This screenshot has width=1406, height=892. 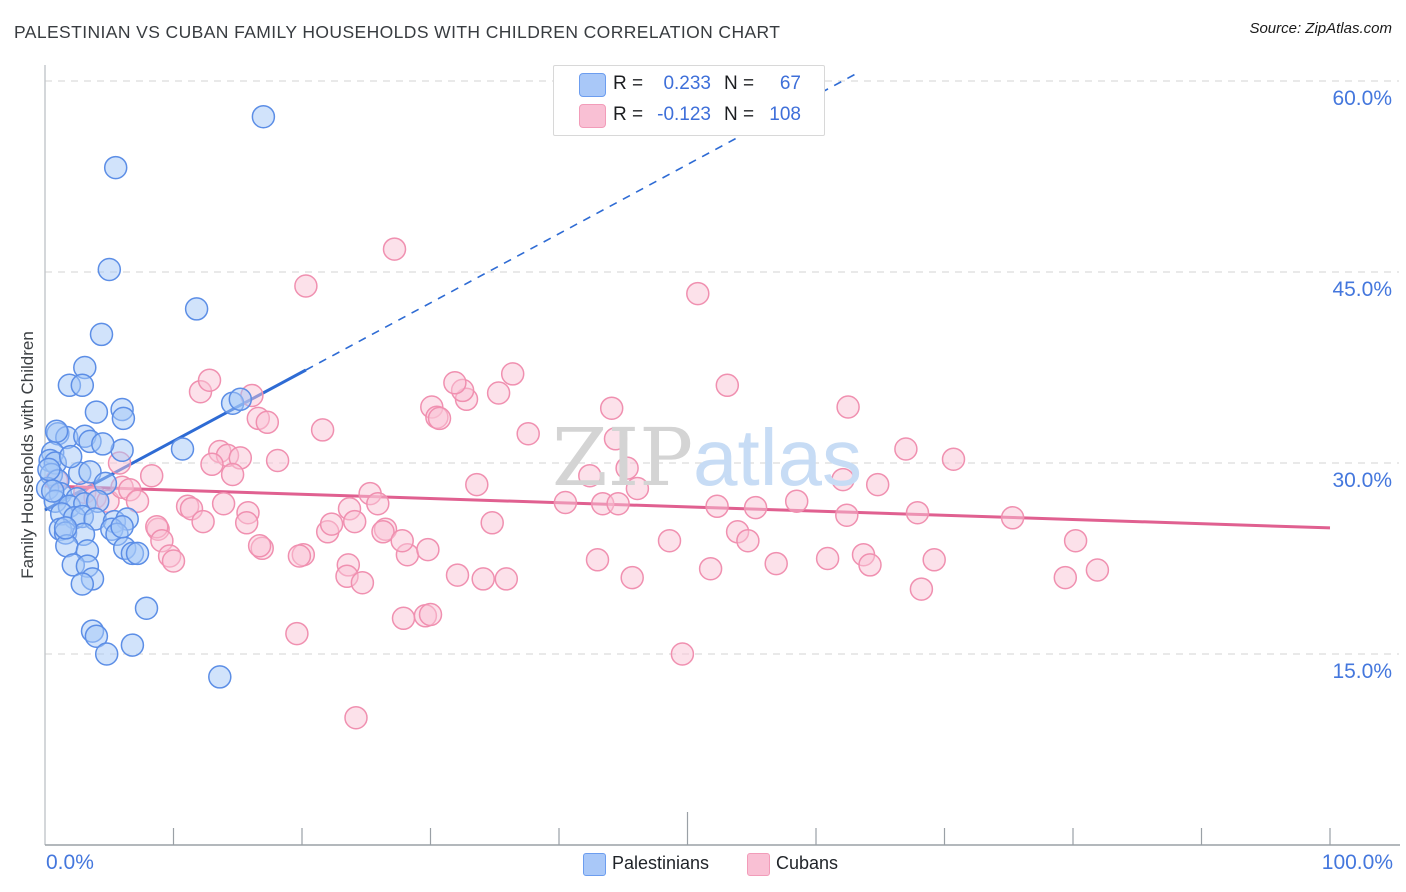 I want to click on legend-row-palestinians: R = 0.233 N = 67, so click(x=689, y=85).